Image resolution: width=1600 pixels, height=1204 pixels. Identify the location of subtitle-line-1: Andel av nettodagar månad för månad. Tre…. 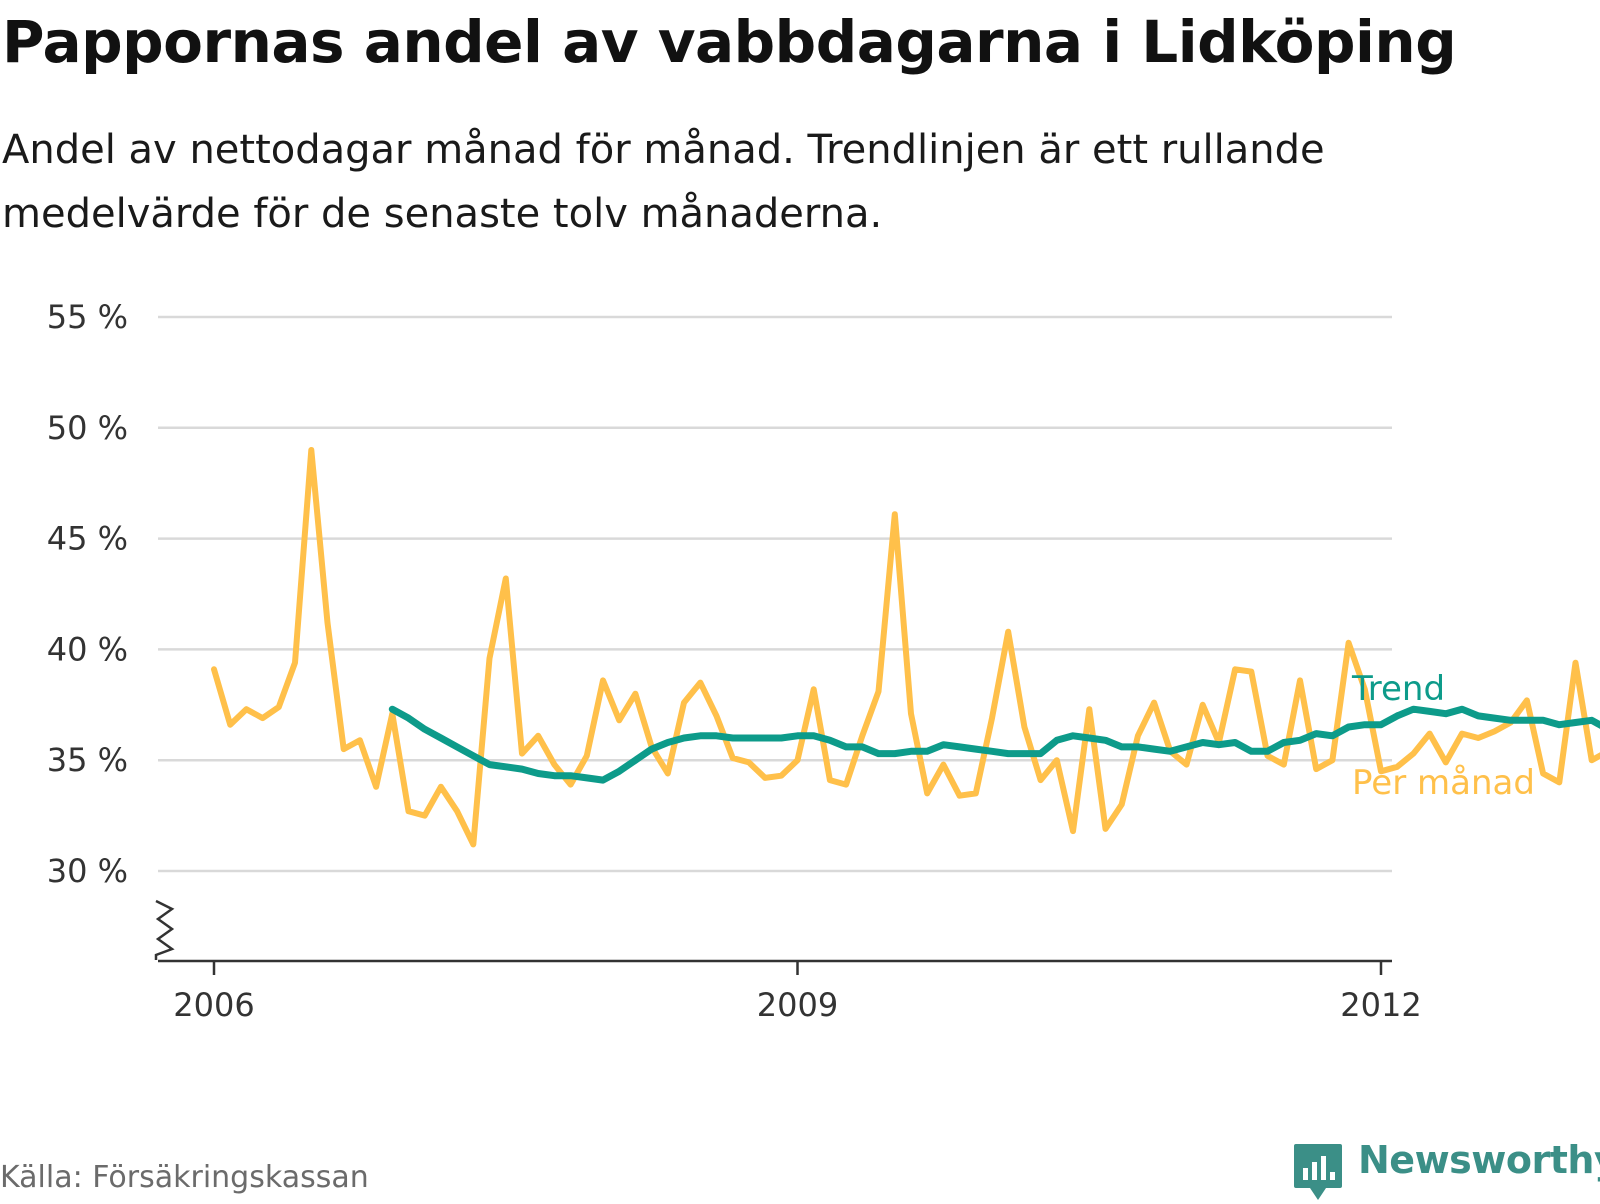
(663, 150).